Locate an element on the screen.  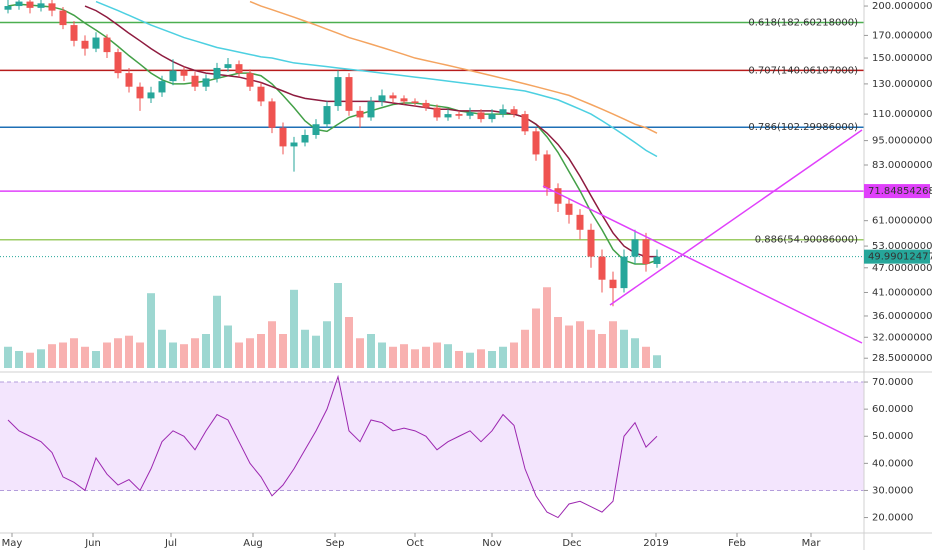
x-tick-label: Sep is located at coordinates (335, 543).